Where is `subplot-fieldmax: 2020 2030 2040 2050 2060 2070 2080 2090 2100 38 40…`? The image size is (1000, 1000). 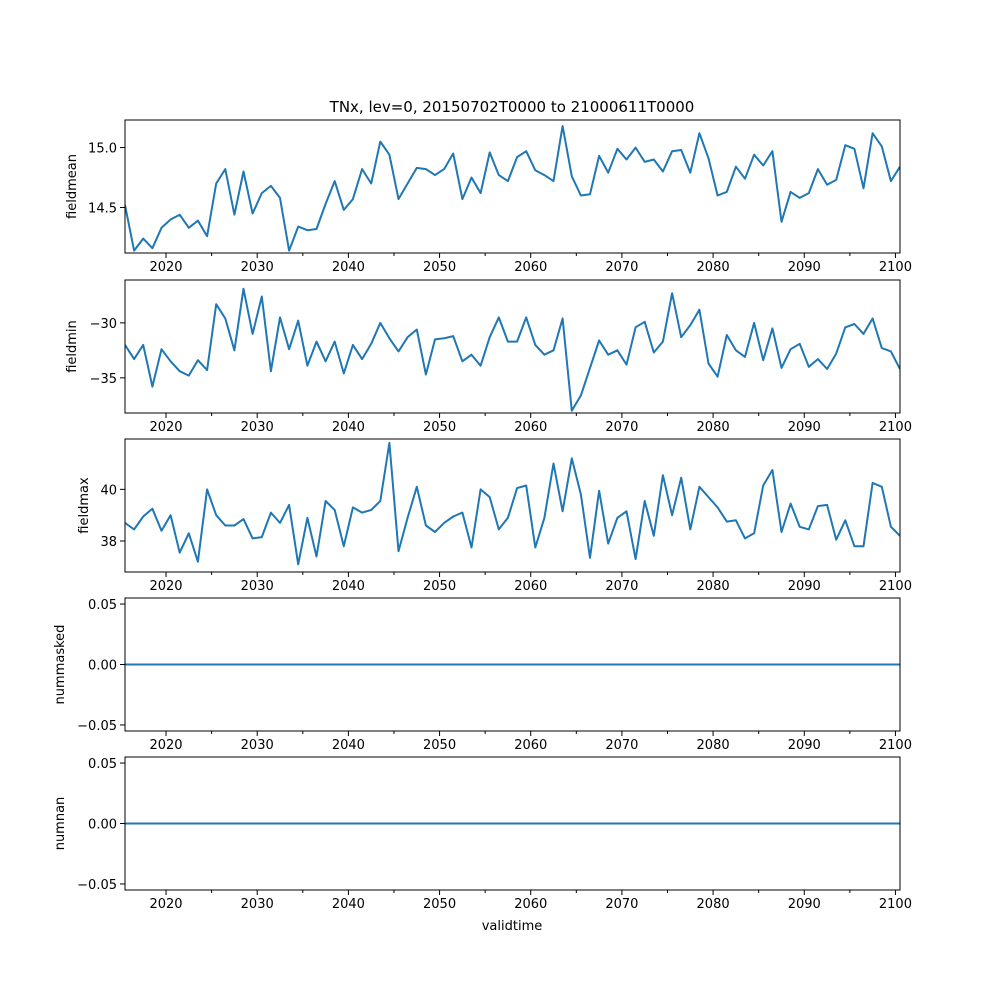 subplot-fieldmax: 2020 2030 2040 2050 2060 2070 2080 2090 2100 38 40… is located at coordinates (494, 516).